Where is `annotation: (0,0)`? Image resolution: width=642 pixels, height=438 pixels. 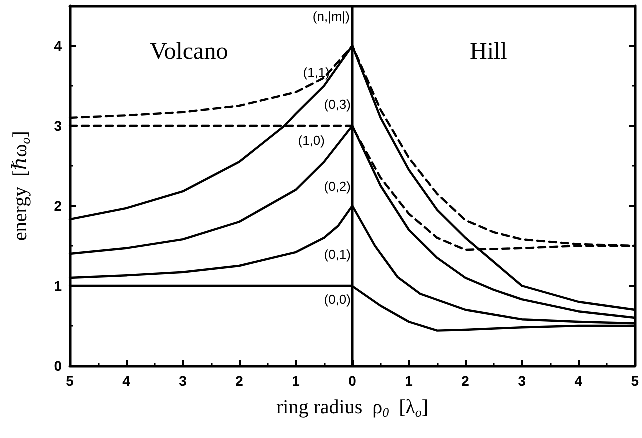
annotation: (0,0) is located at coordinates (337, 299).